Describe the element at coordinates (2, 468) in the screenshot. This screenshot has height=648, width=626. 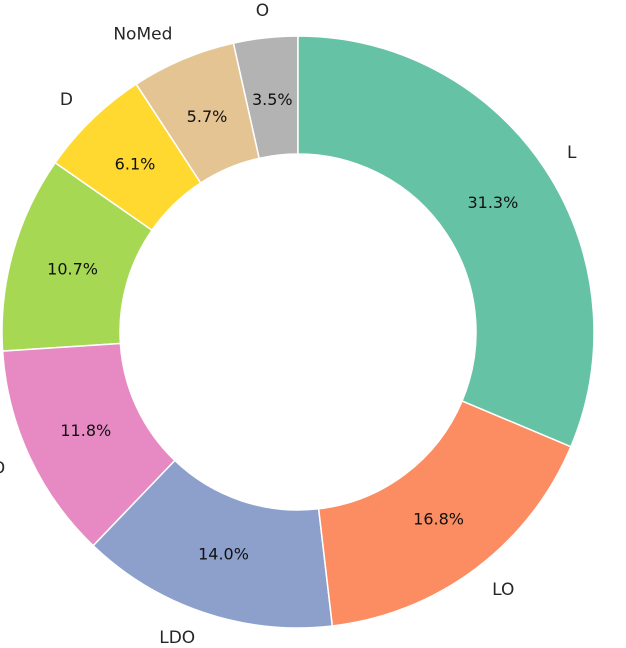
I see `category-label-ld: LD` at that location.